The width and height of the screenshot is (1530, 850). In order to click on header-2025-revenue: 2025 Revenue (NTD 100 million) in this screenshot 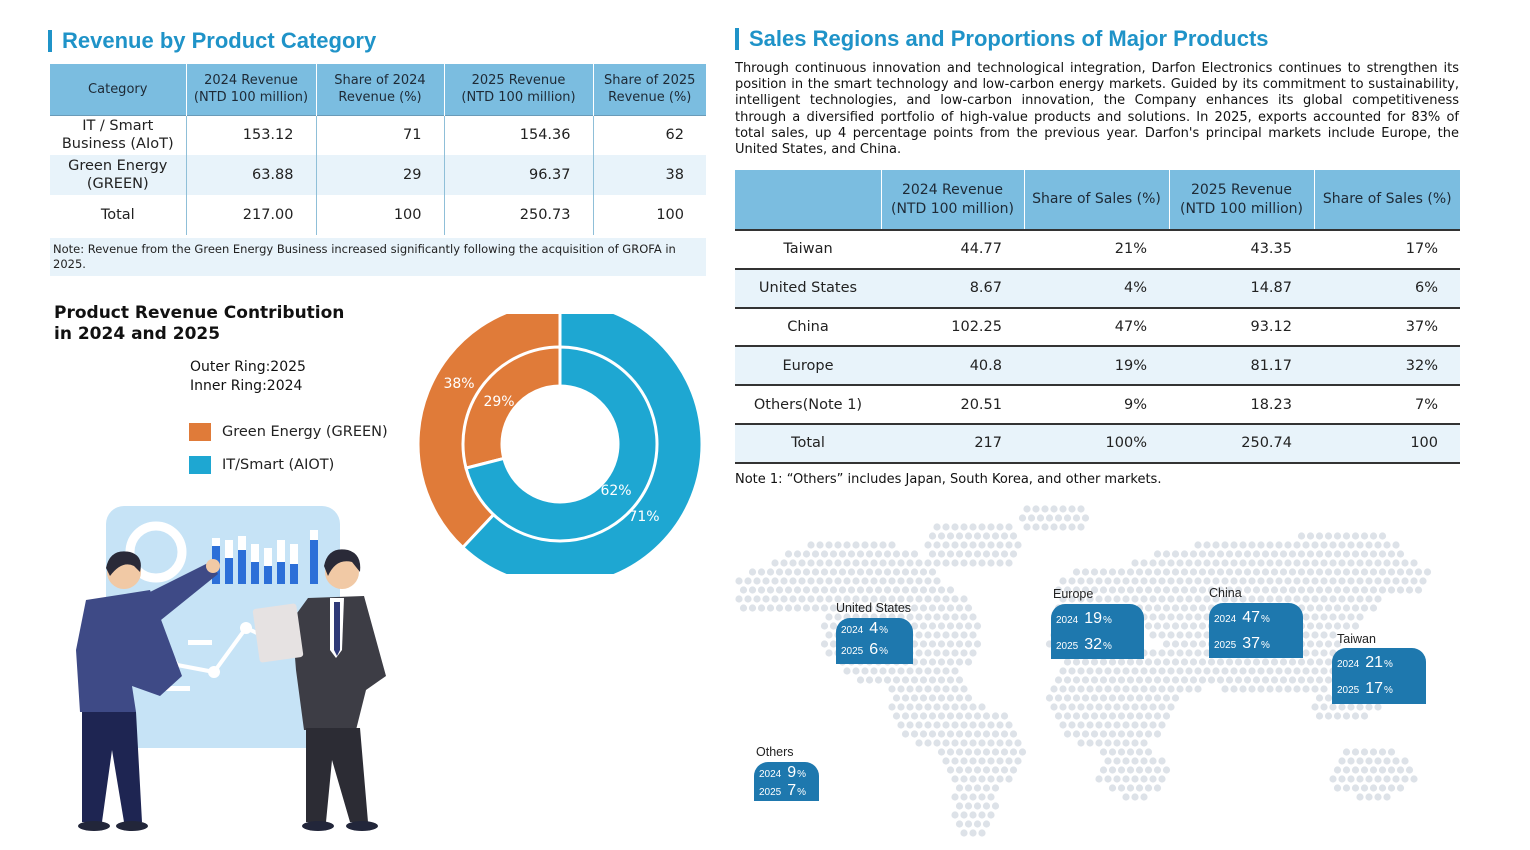, I will do `click(519, 89)`.